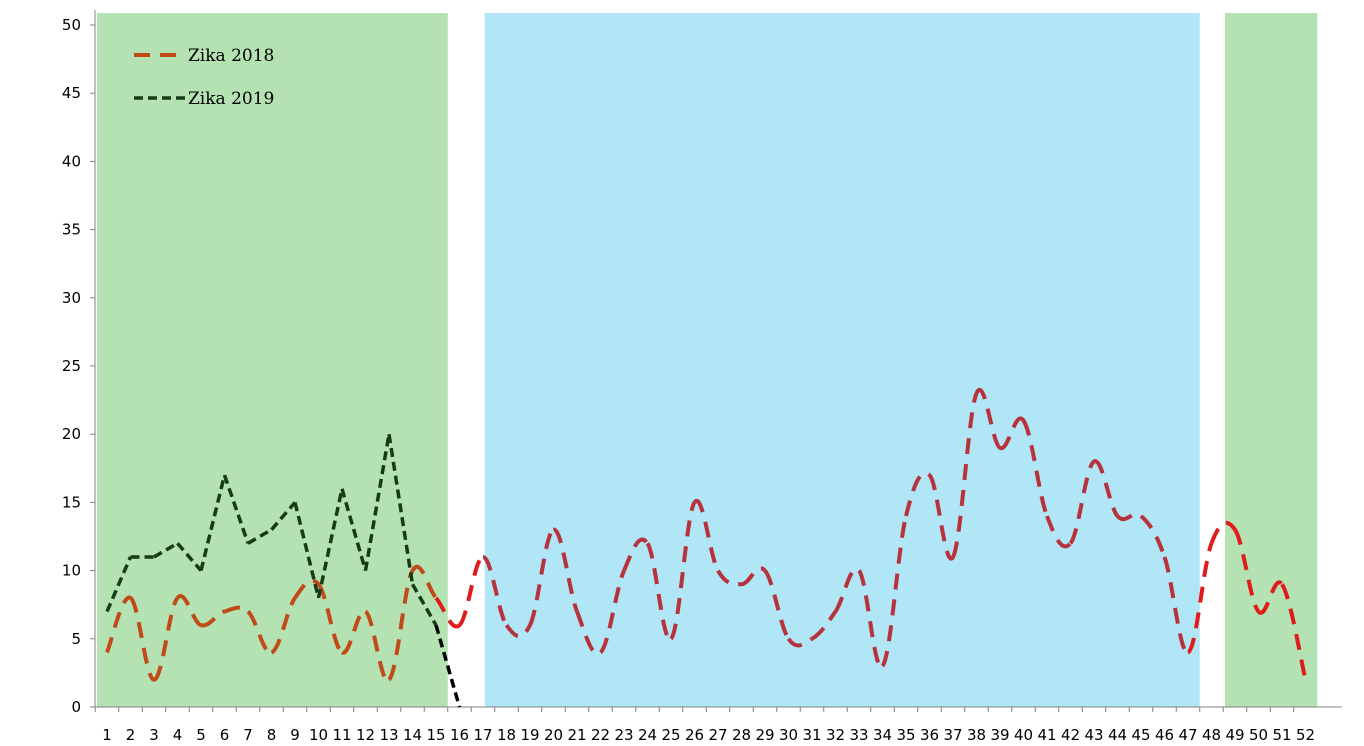 This screenshot has width=1364, height=746. I want to click on x-tick-label: 49, so click(1234, 735).